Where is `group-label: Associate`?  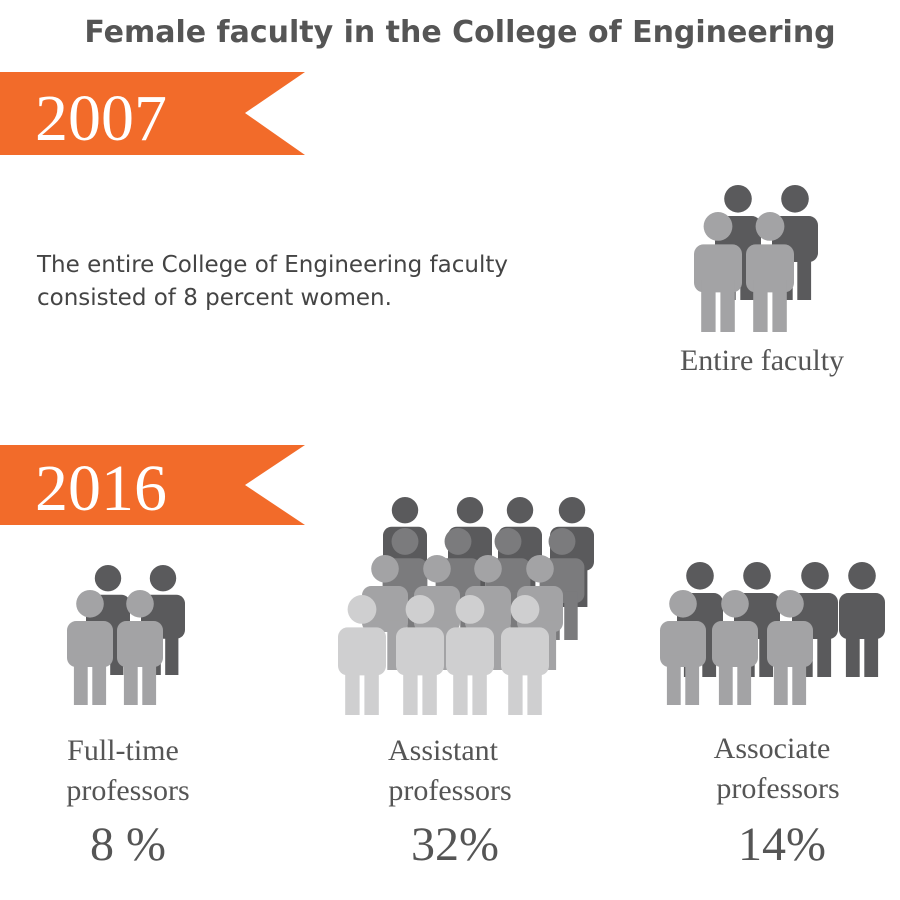
group-label: Associate is located at coordinates (772, 748).